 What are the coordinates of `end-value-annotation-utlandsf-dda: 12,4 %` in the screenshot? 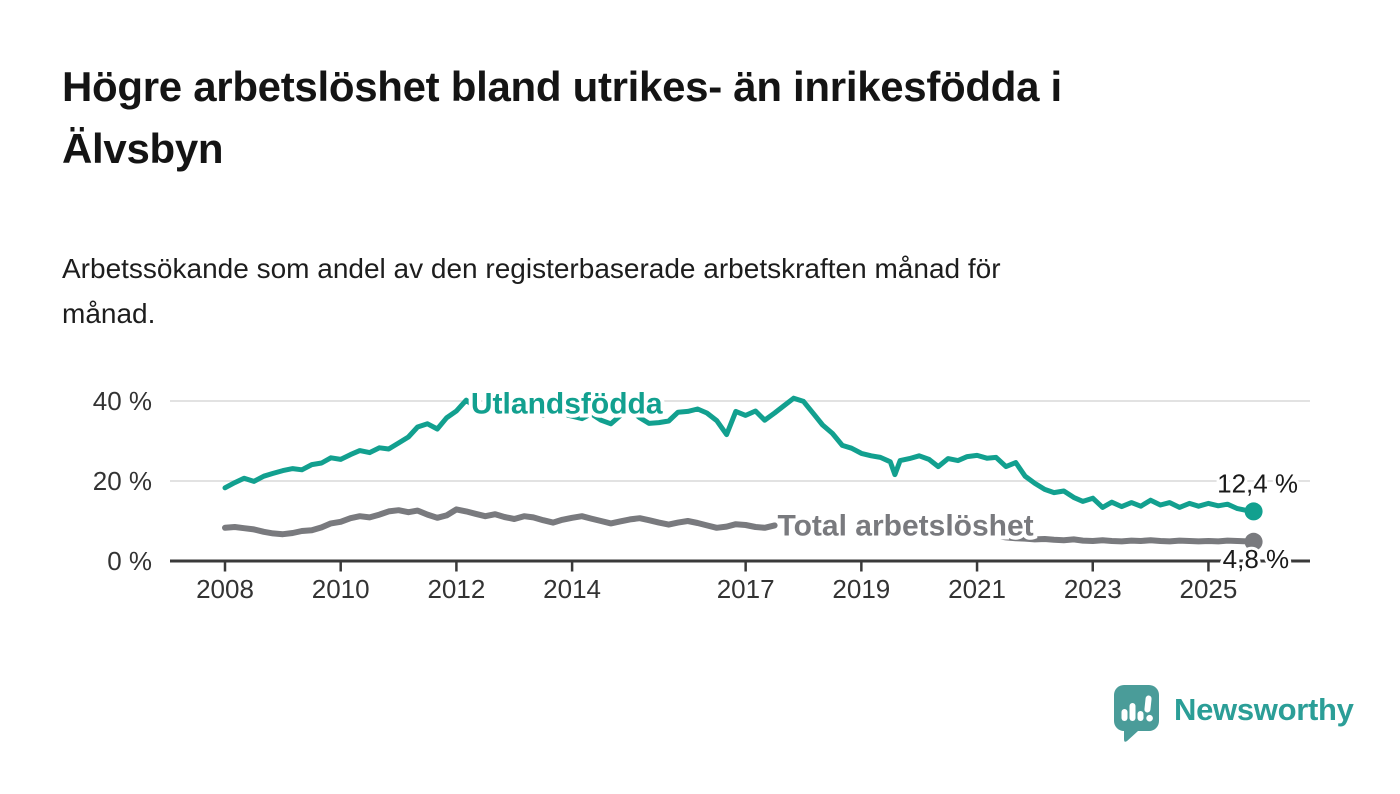 It's located at (1257, 484).